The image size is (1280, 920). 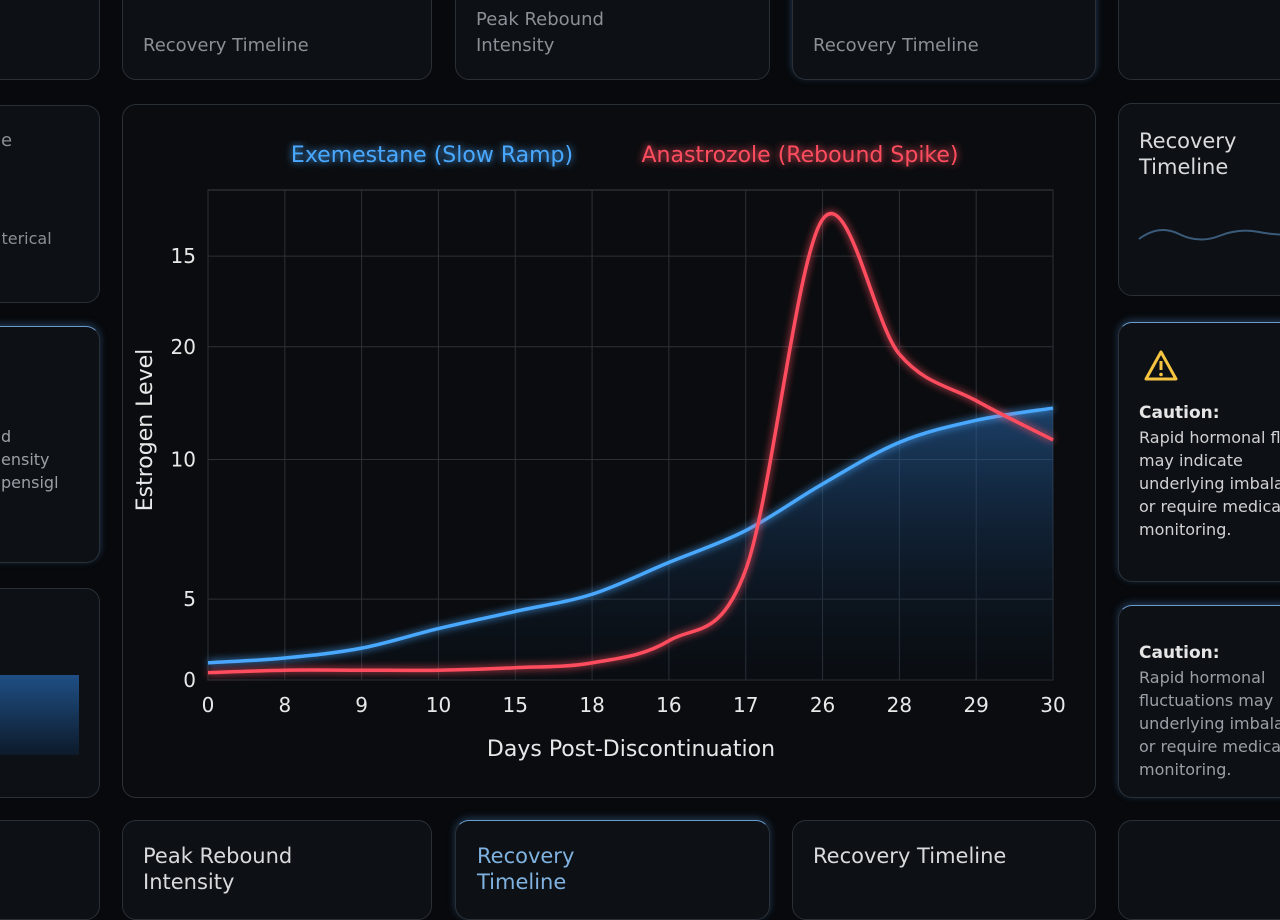 What do you see at coordinates (612, 40) in the screenshot?
I see `card: Peak Rebound Intensity` at bounding box center [612, 40].